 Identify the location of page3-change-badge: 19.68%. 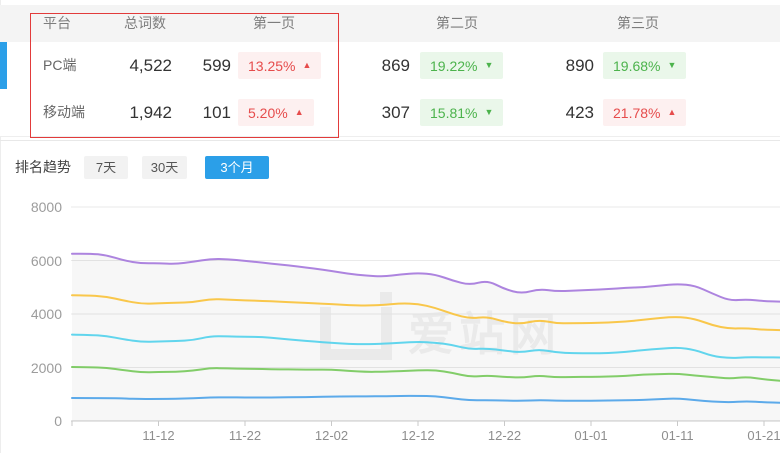
(645, 65).